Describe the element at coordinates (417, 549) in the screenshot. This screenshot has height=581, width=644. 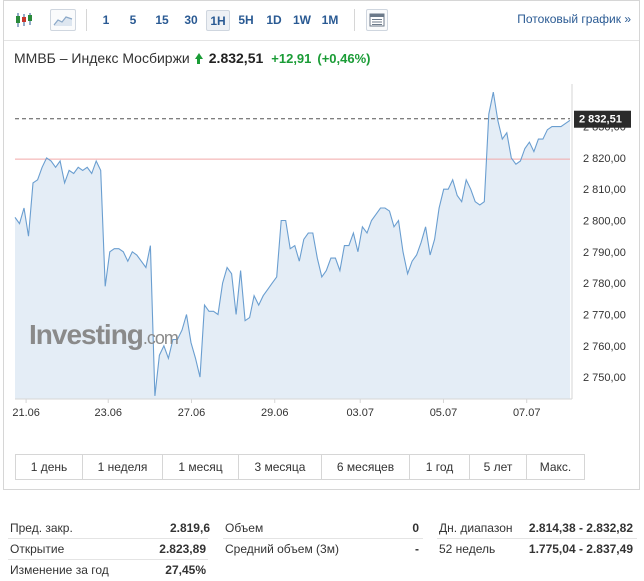
I see `stat-value: -` at that location.